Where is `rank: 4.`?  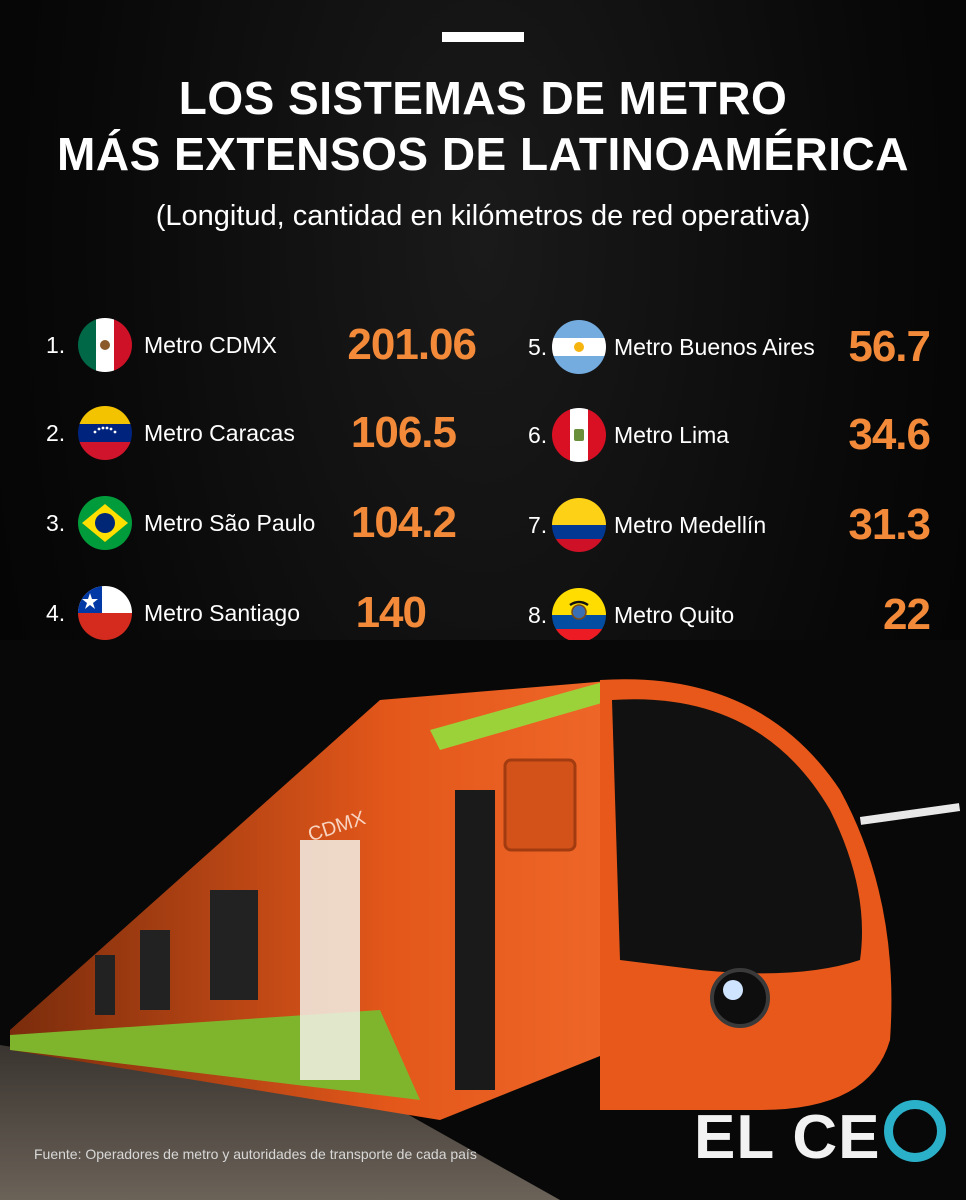 rank: 4. is located at coordinates (56, 613).